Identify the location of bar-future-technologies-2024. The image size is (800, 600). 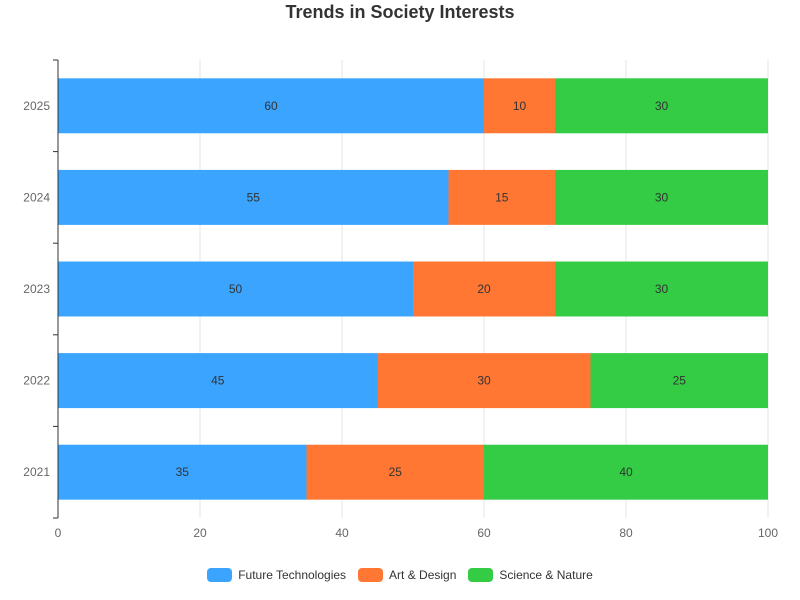
(253, 197).